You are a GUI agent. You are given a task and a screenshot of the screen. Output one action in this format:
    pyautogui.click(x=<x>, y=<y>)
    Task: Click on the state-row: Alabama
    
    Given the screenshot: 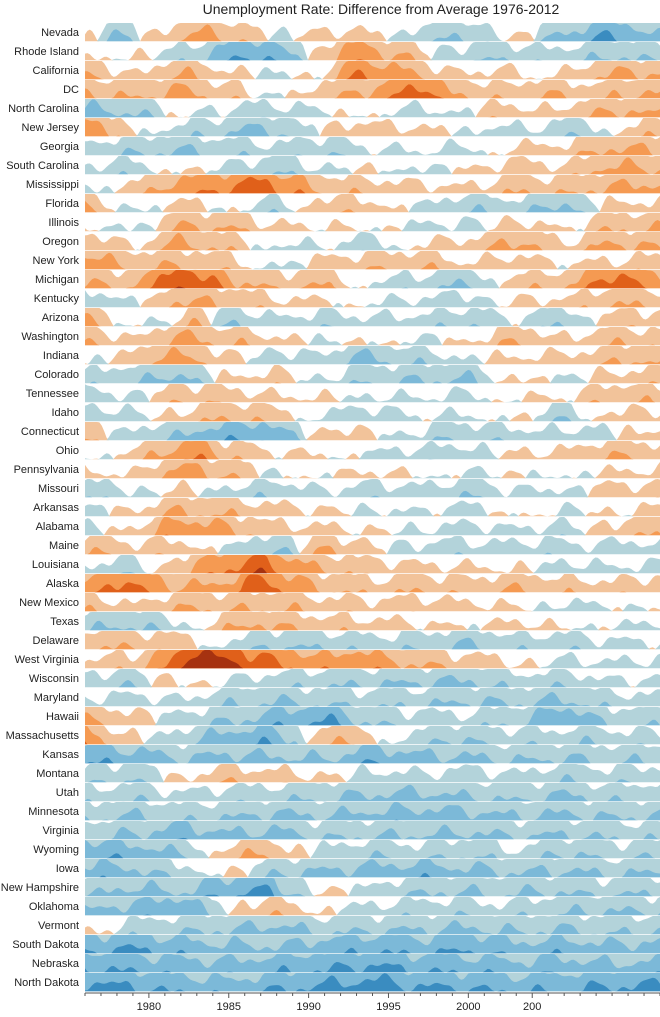 What is the action you would take?
    pyautogui.click(x=348, y=526)
    